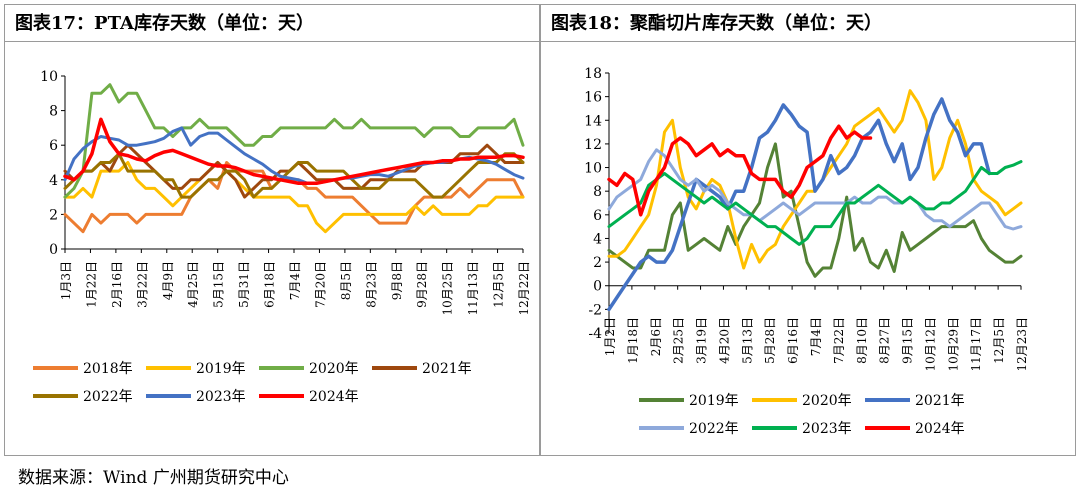 The width and height of the screenshot is (1080, 491). What do you see at coordinates (168, 280) in the screenshot?
I see `x-tick-label: 4月9日` at bounding box center [168, 280].